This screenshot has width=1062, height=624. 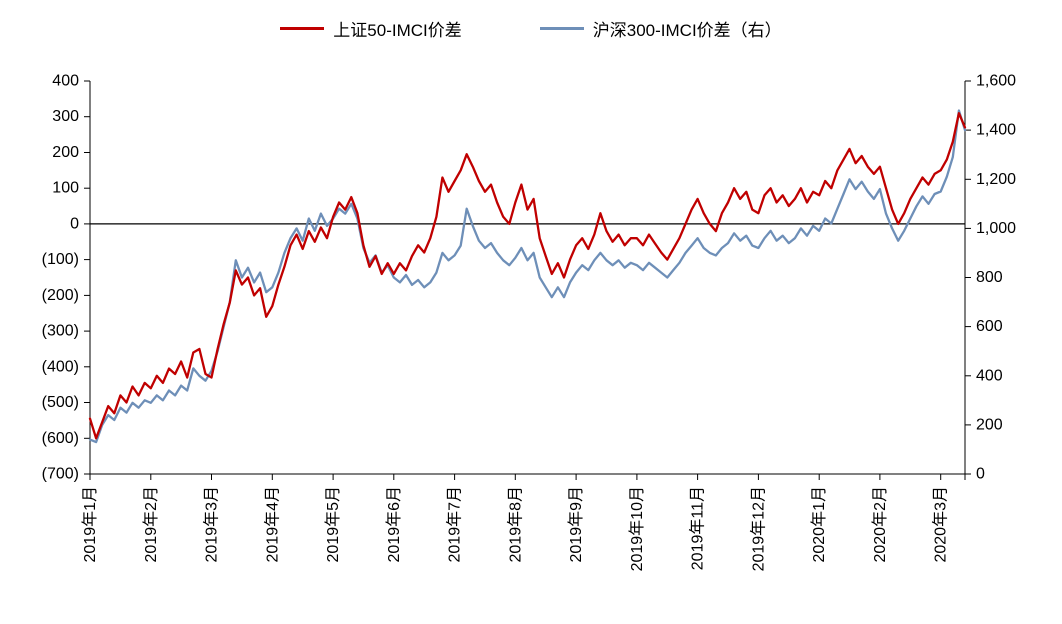 What do you see at coordinates (65, 188) in the screenshot?
I see `left-axis-tick-label: 100` at bounding box center [65, 188].